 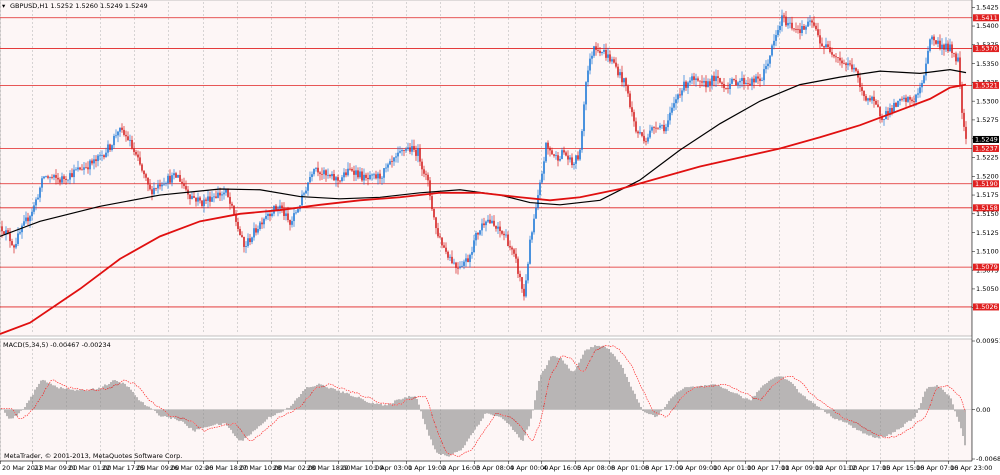 What do you see at coordinates (987, 176) in the screenshot?
I see `price-tick-label: 1.5200` at bounding box center [987, 176].